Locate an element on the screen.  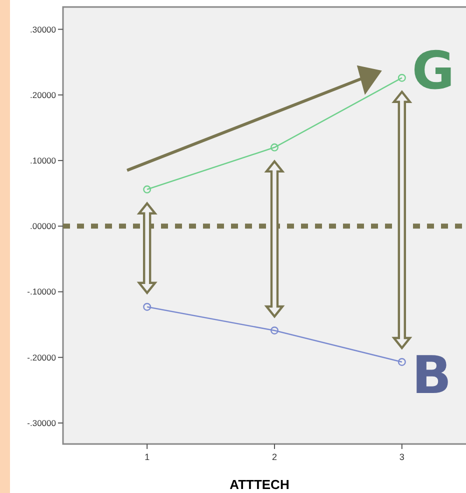
y-tick-label: .30000 is located at coordinates (43, 29).